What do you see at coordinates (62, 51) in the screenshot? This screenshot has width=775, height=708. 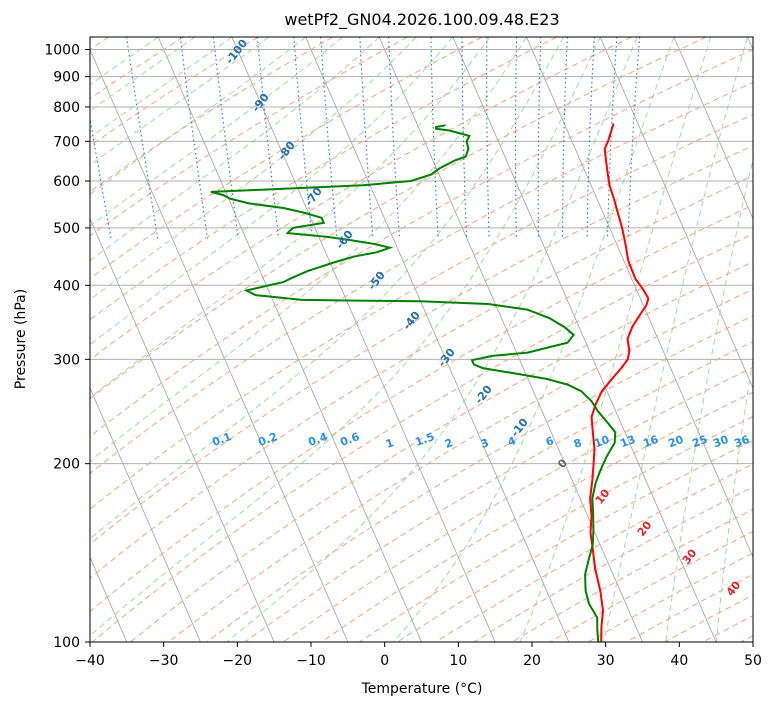 I see `y-tick-label: 1000` at bounding box center [62, 51].